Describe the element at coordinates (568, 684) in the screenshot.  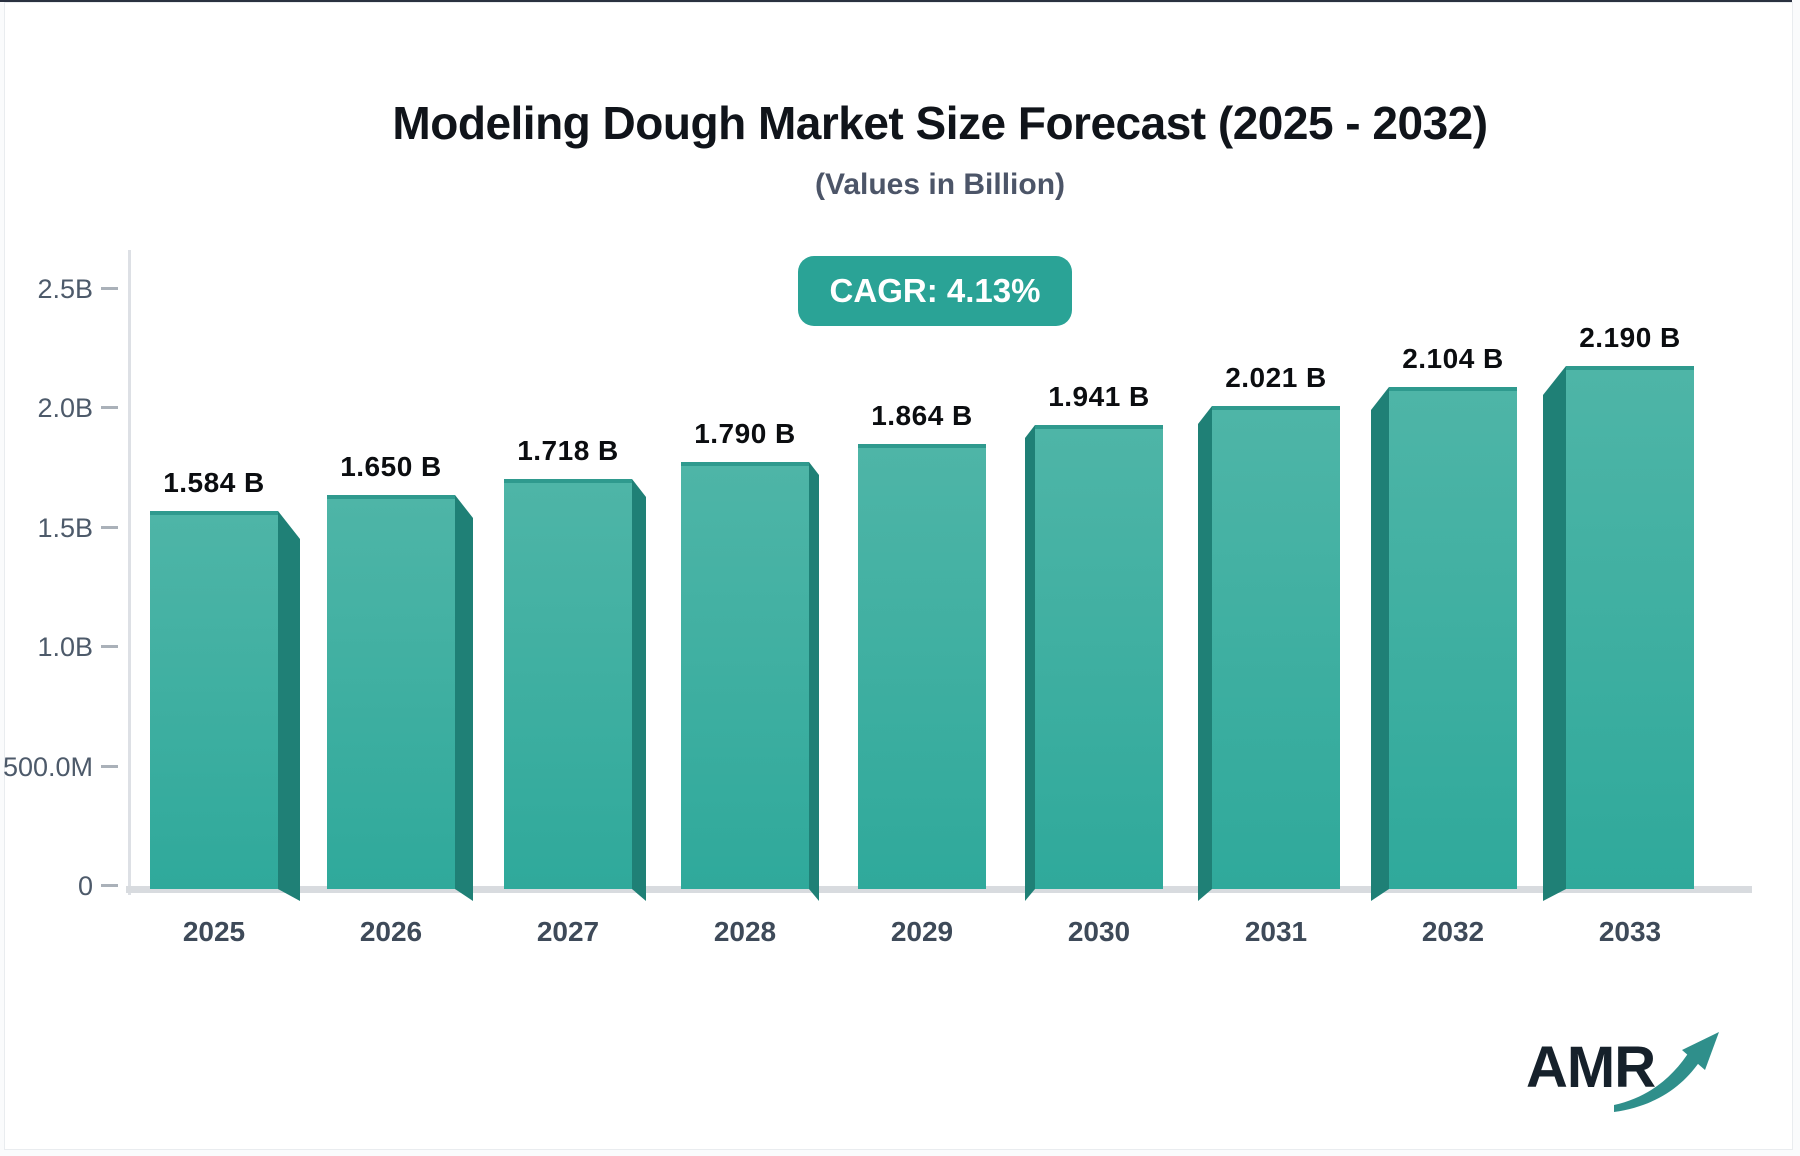
I see `bar-2027` at that location.